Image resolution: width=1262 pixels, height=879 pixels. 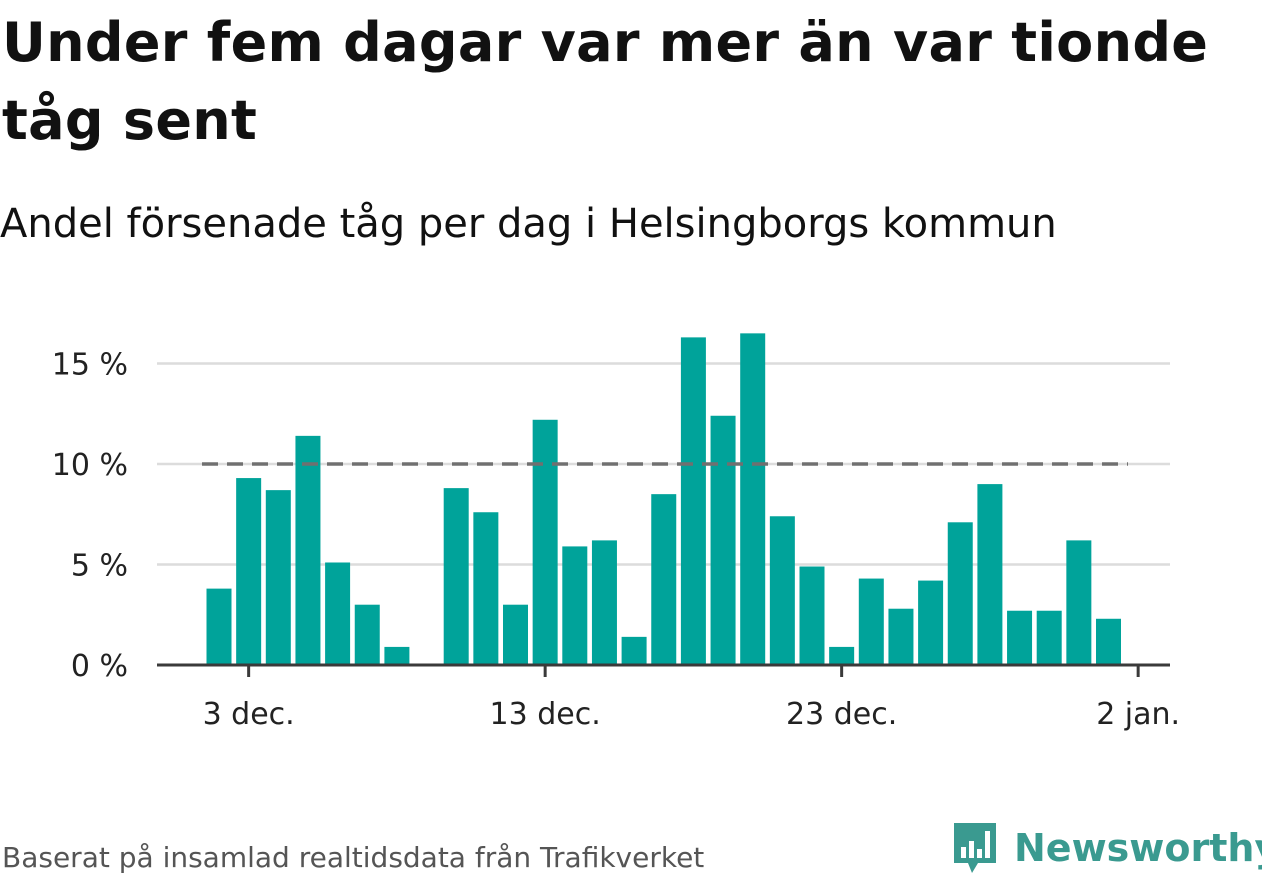 What do you see at coordinates (901, 636) in the screenshot?
I see `bar-25 dec.` at bounding box center [901, 636].